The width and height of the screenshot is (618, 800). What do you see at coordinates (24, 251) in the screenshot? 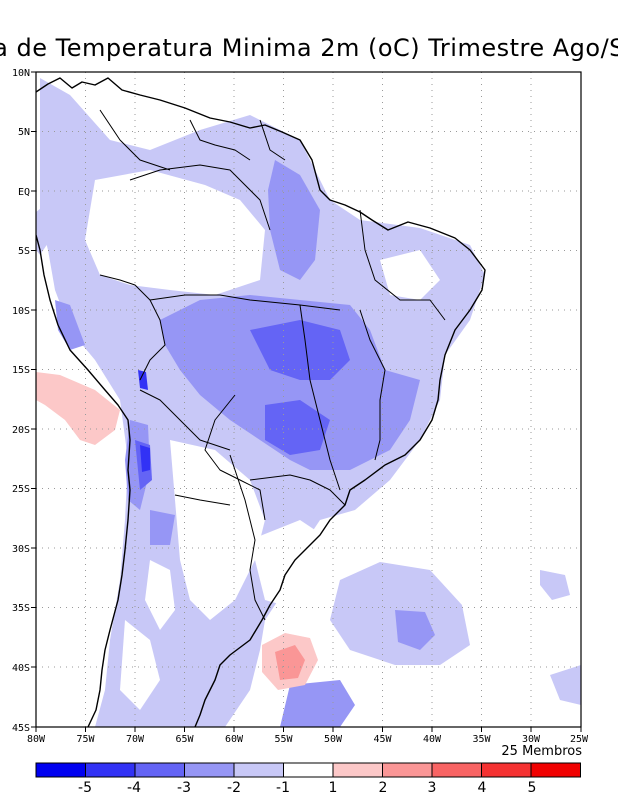
I see `lat-label: 5S` at bounding box center [24, 251].